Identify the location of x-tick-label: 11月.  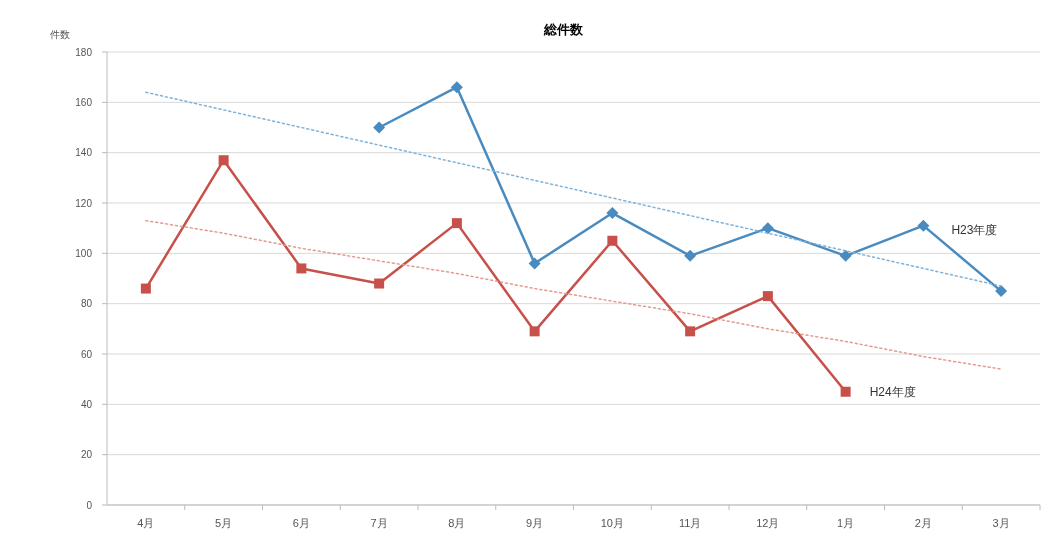
(690, 522).